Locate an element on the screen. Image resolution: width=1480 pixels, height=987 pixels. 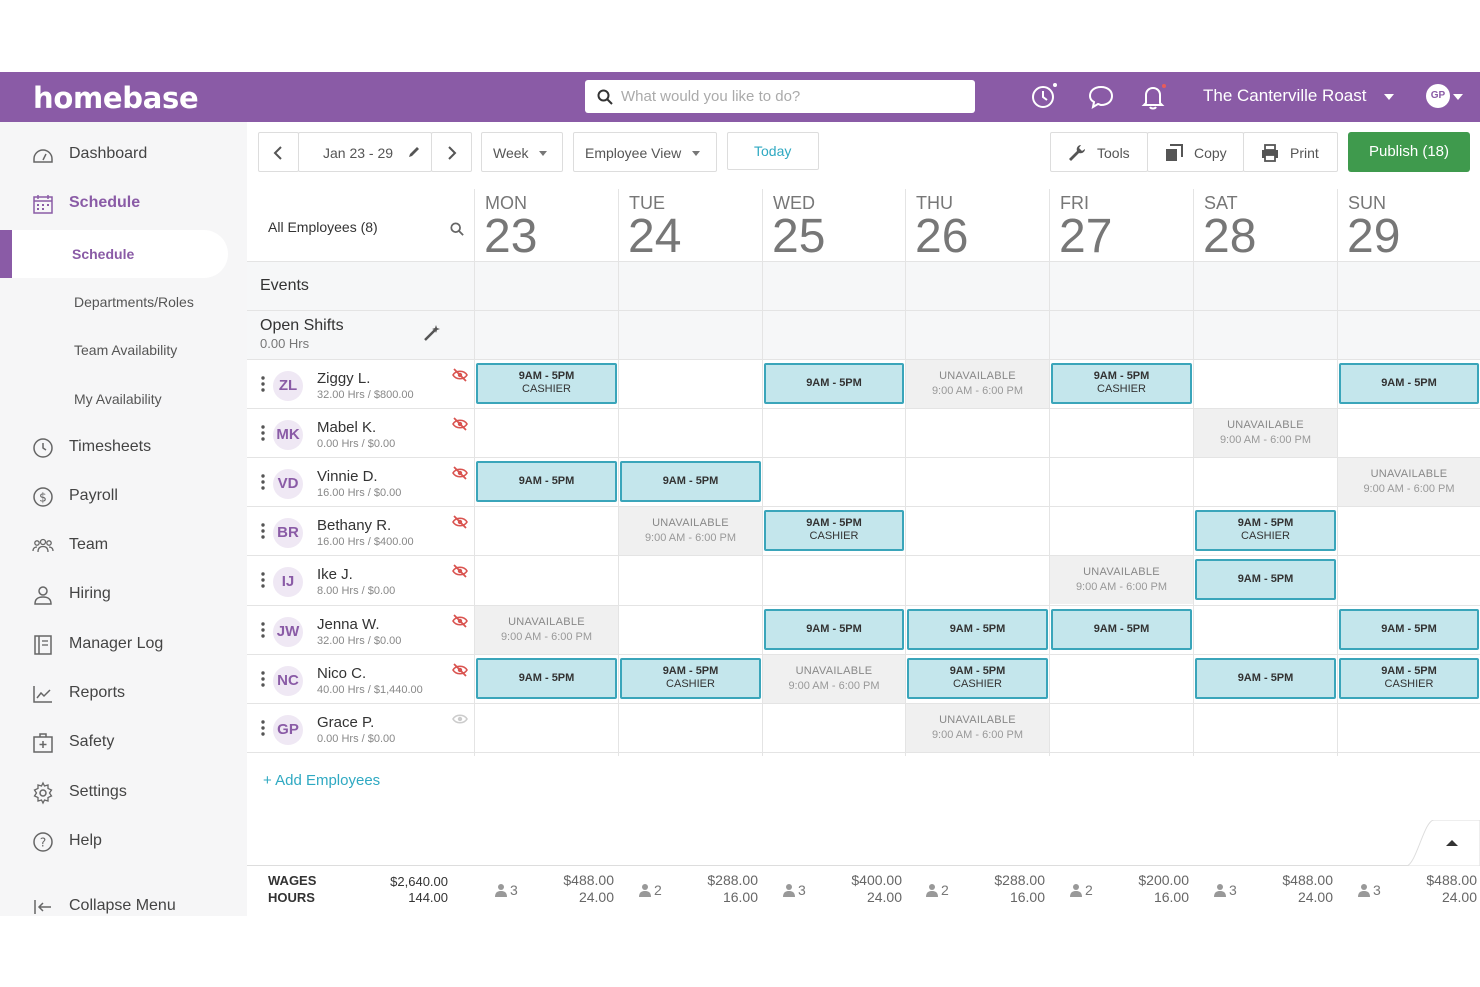
next-week-button is located at coordinates (451, 152).